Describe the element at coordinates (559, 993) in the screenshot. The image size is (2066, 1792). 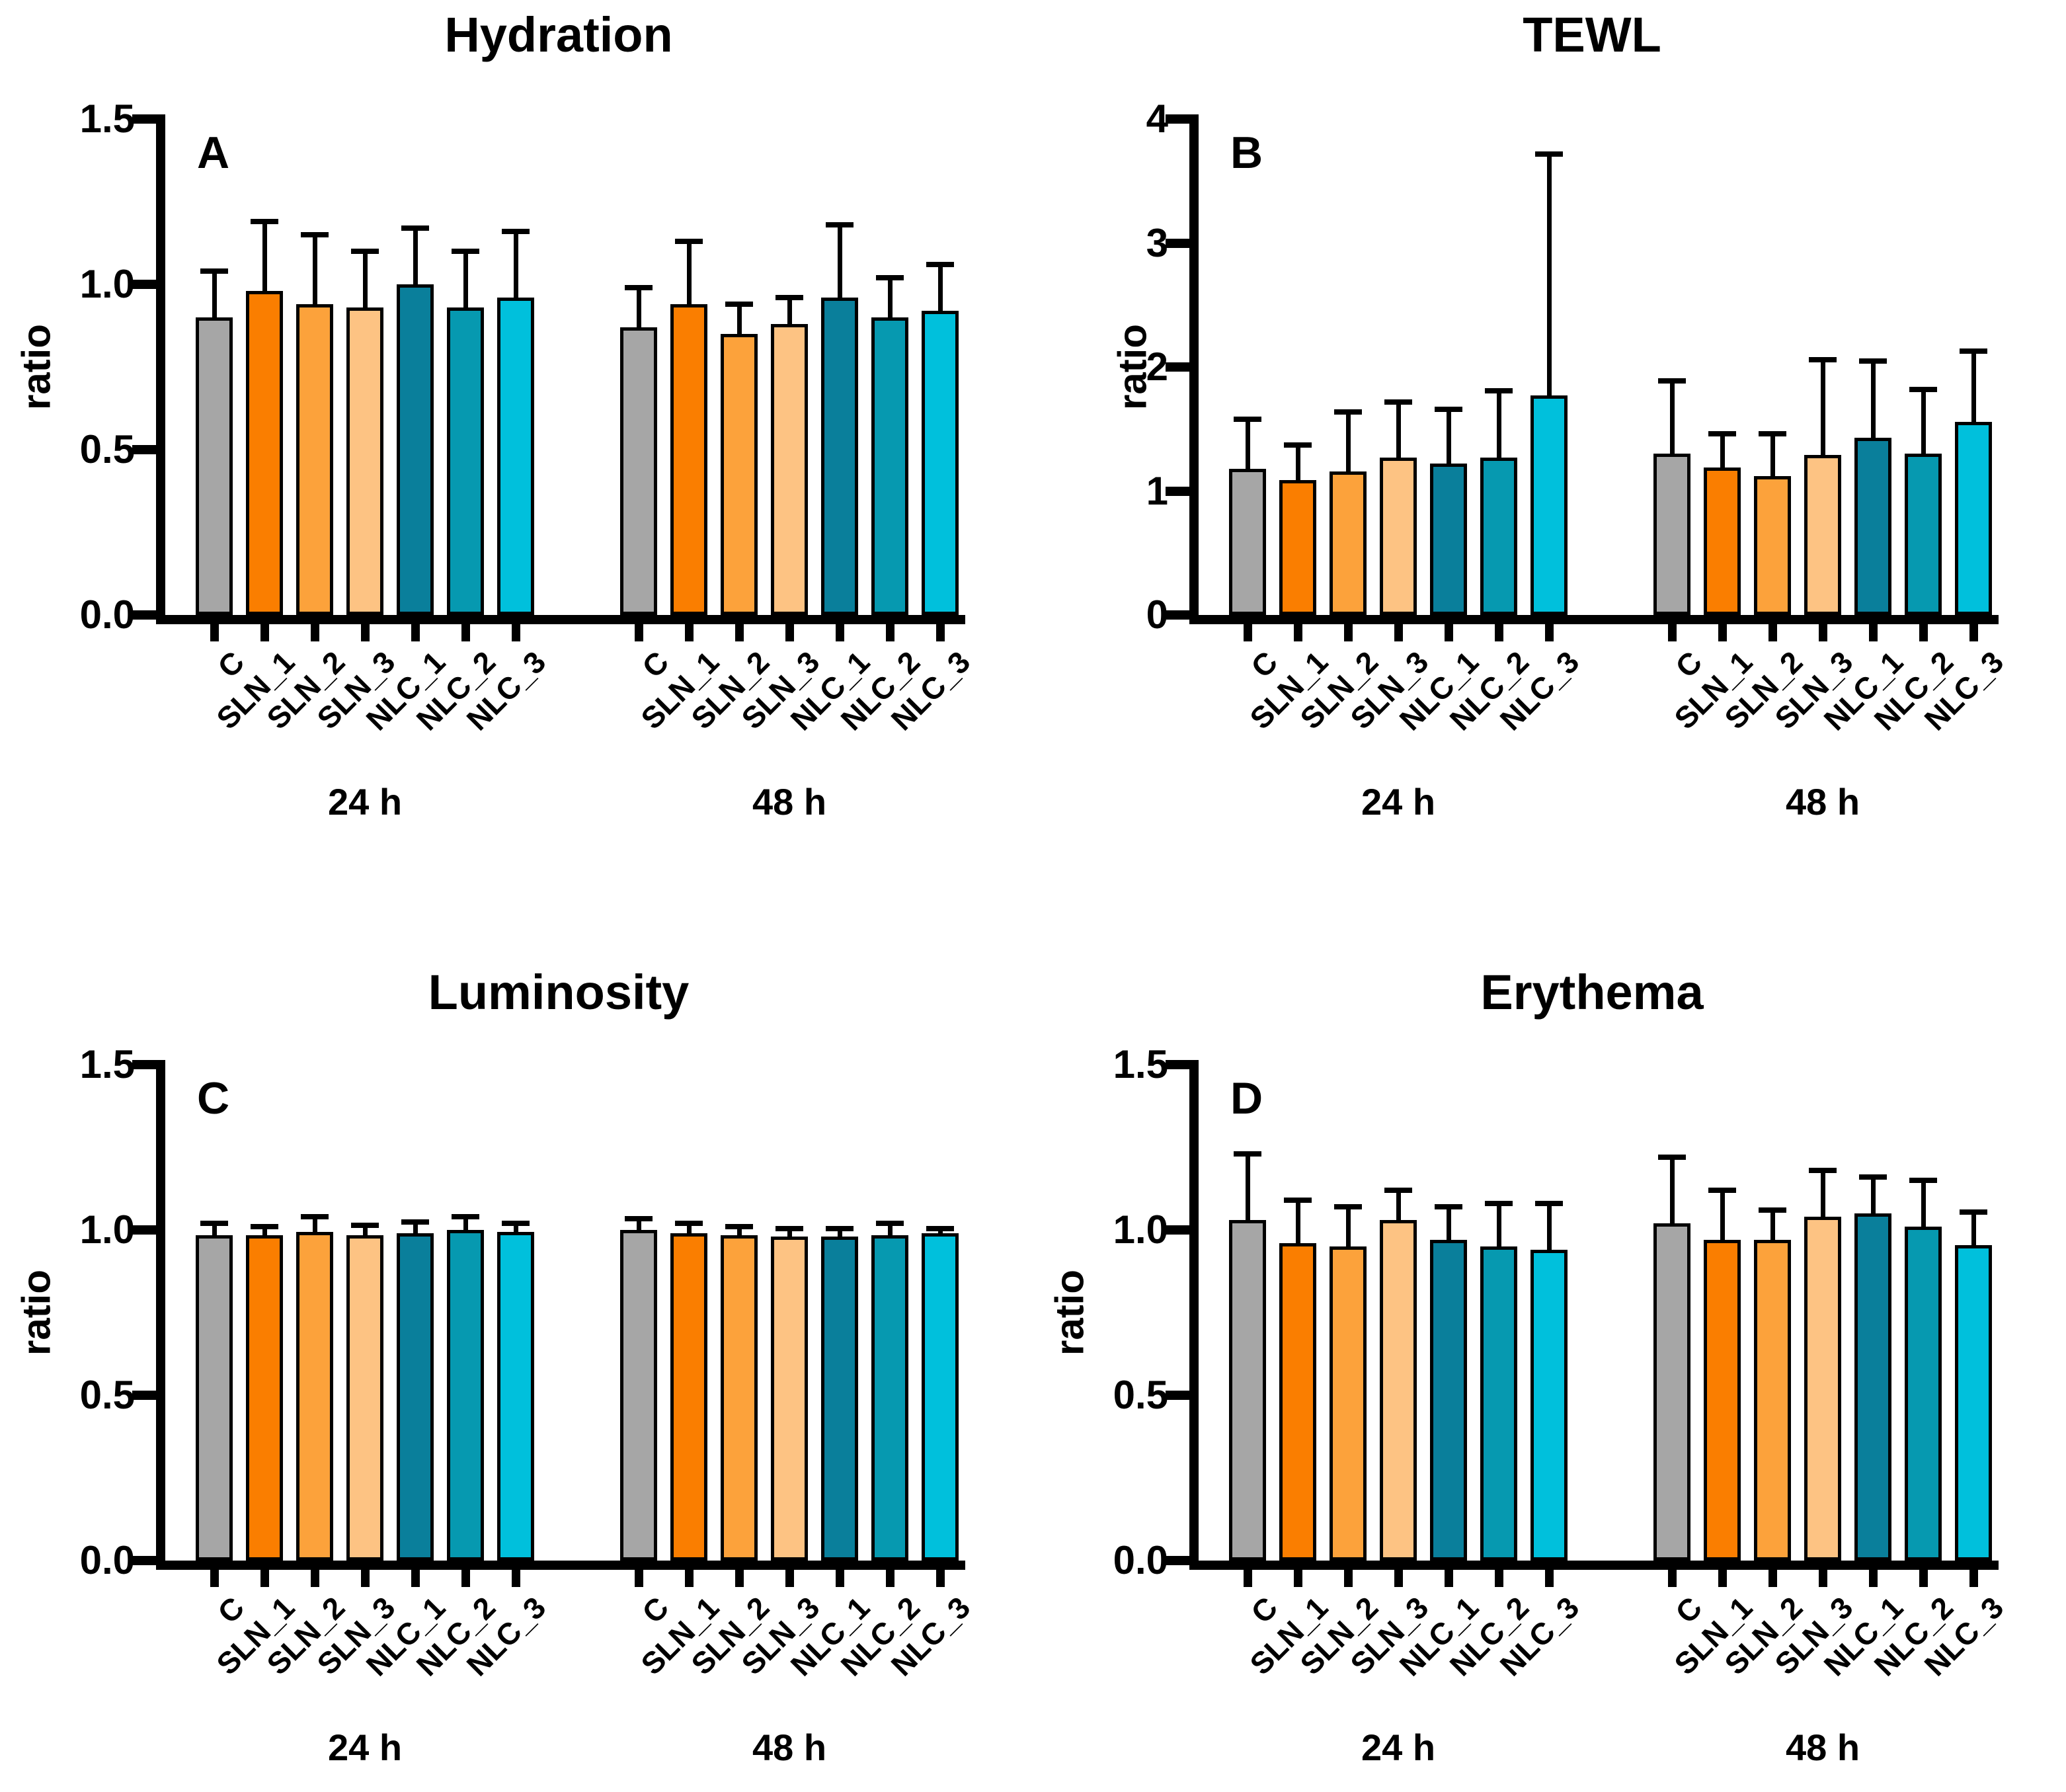
I see `chart-title: Luminosity` at that location.